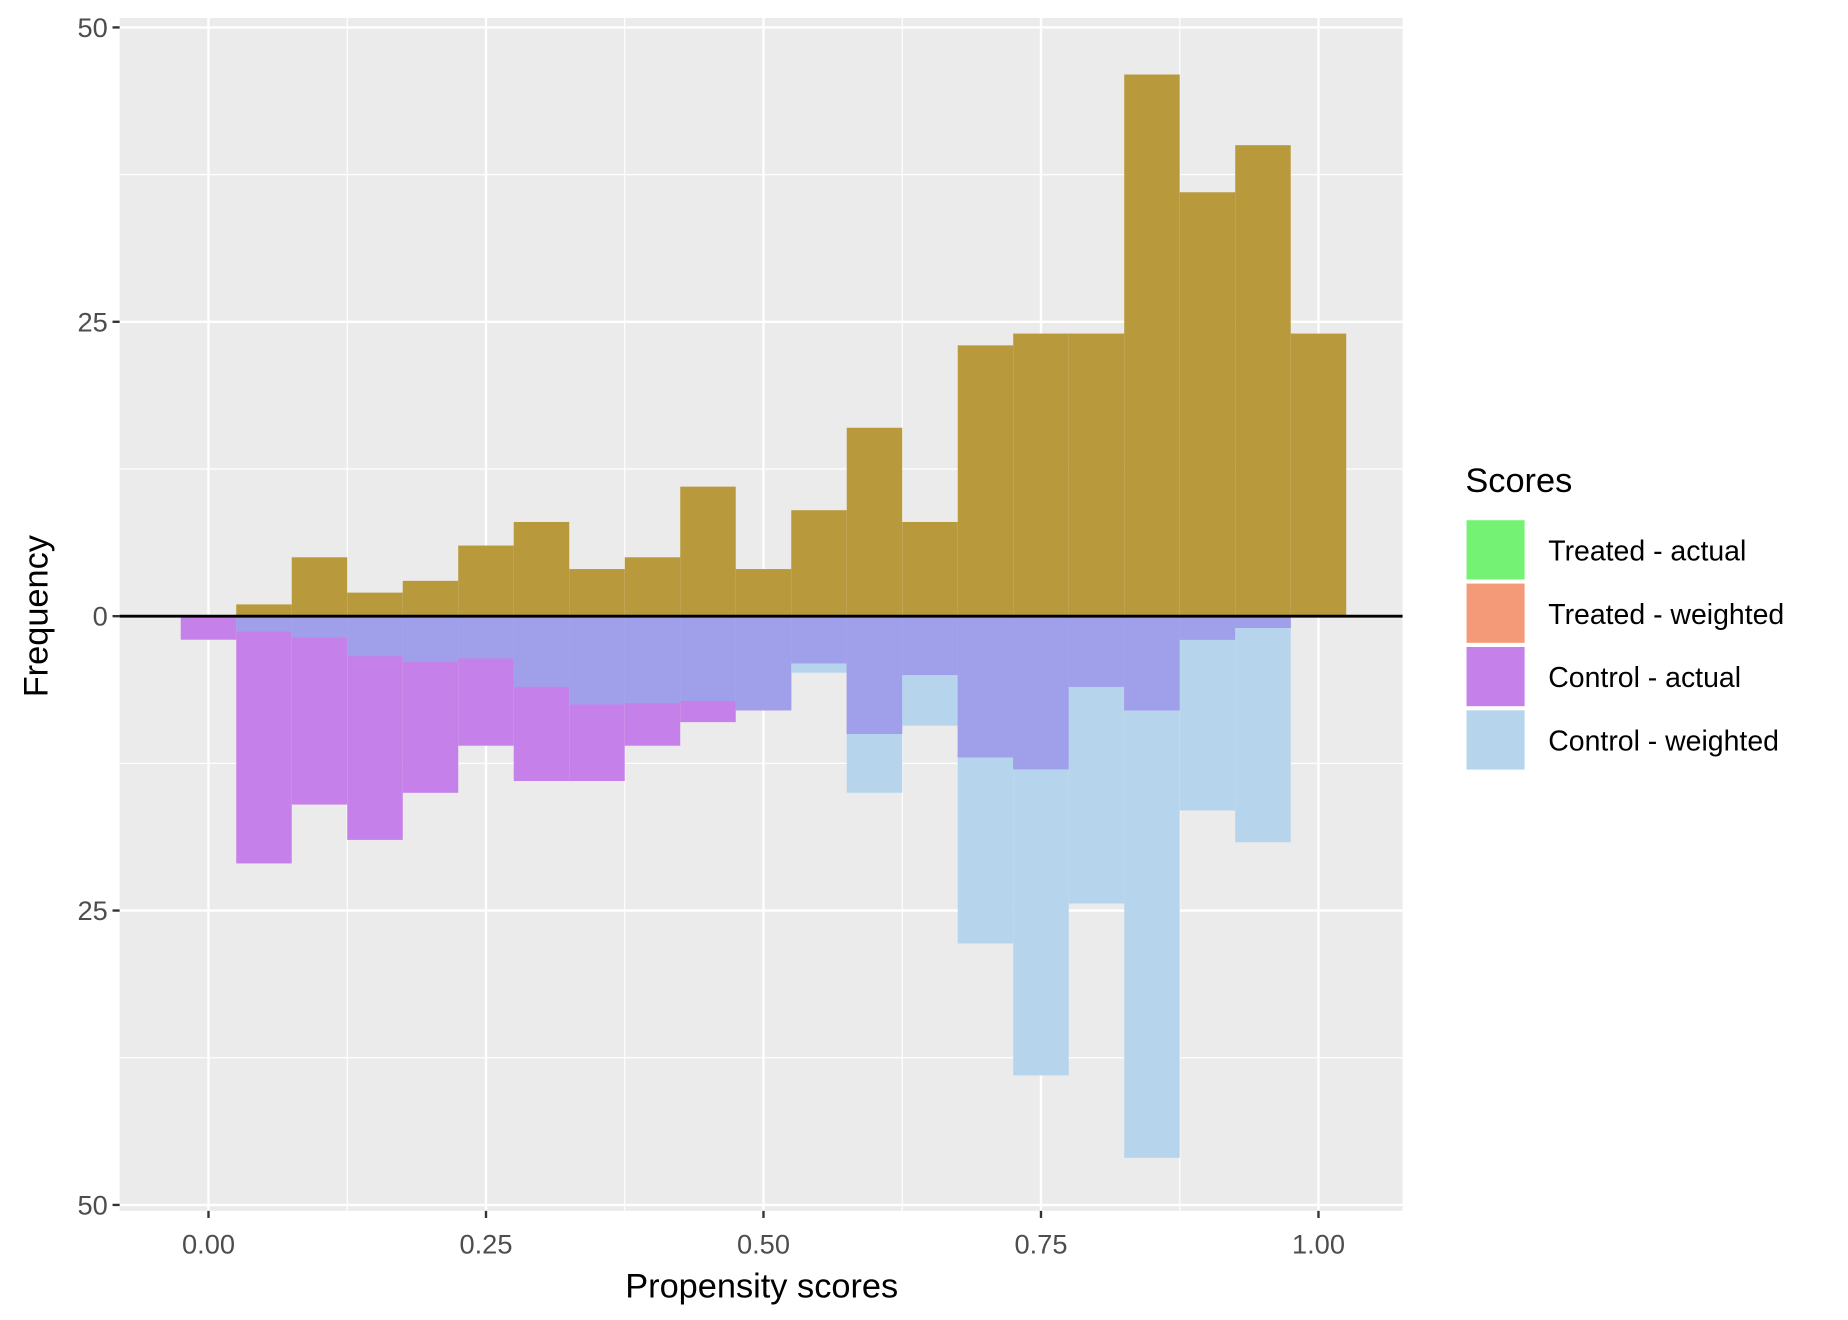 Image resolution: width=1848 pixels, height=1320 pixels. What do you see at coordinates (761, 1286) in the screenshot?
I see `x-axis-label: Propensity scores` at bounding box center [761, 1286].